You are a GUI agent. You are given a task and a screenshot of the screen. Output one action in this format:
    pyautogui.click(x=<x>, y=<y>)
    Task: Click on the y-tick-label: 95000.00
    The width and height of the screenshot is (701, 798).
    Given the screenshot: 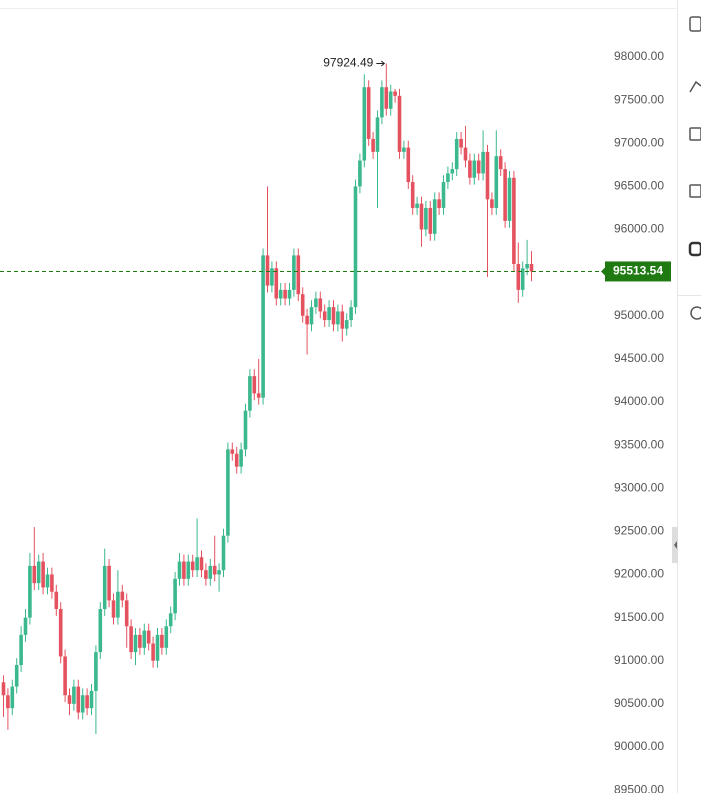 What is the action you would take?
    pyautogui.click(x=639, y=315)
    